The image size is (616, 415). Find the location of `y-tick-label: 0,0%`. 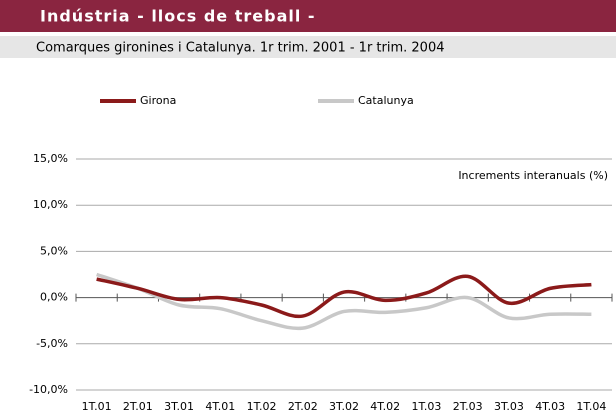

y-tick-label: 0,0% is located at coordinates (54, 297).